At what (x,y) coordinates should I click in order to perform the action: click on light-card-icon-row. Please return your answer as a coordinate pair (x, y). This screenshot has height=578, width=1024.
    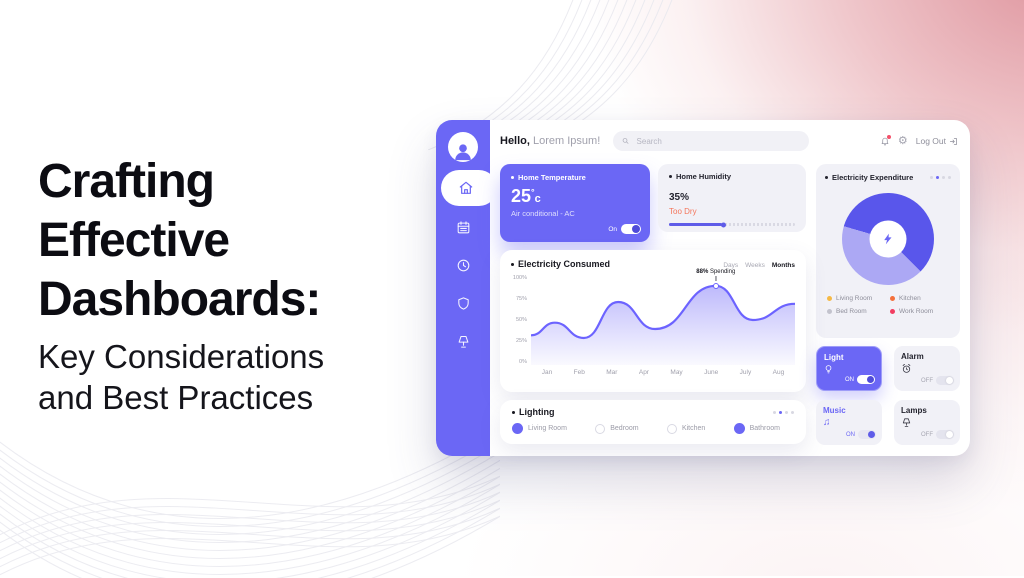
    Looking at the image, I should click on (849, 369).